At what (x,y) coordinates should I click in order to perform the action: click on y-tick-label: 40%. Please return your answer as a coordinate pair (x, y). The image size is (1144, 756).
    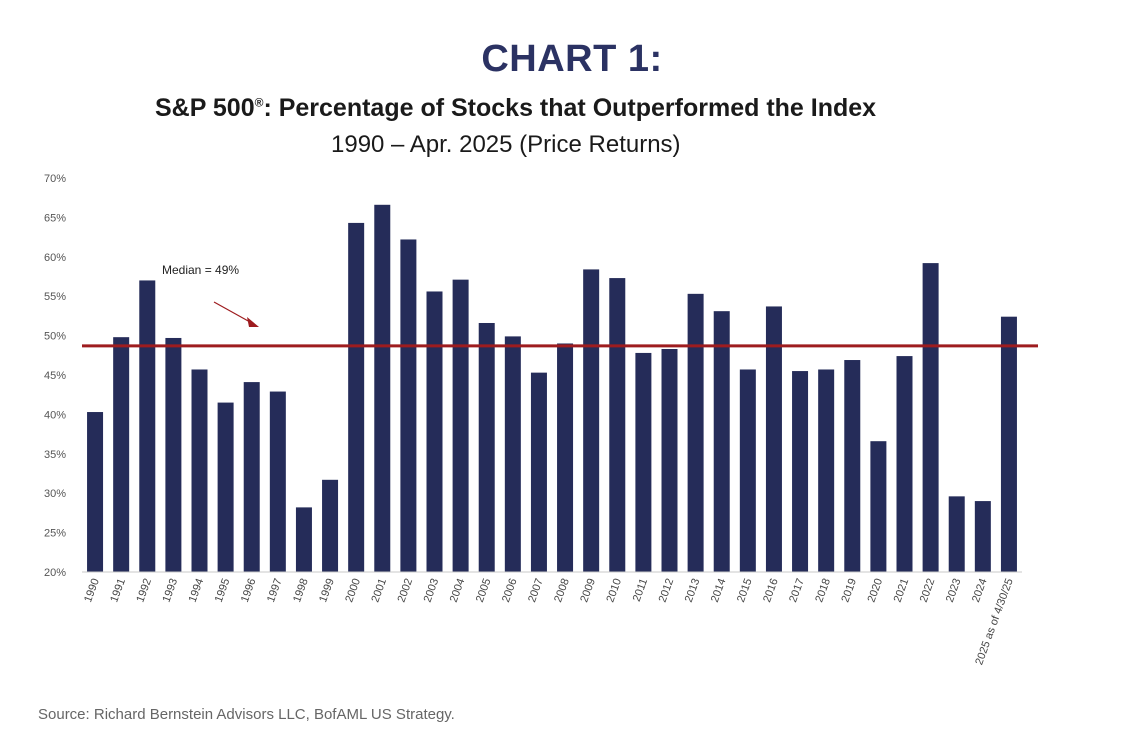
    Looking at the image, I should click on (55, 415).